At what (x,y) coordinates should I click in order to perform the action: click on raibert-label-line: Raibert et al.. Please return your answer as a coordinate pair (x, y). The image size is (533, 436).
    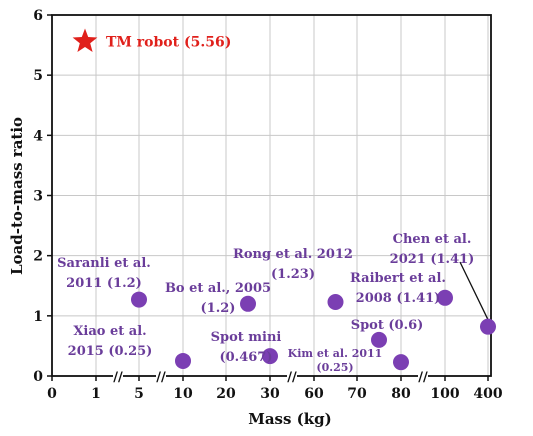
    Looking at the image, I should click on (398, 278).